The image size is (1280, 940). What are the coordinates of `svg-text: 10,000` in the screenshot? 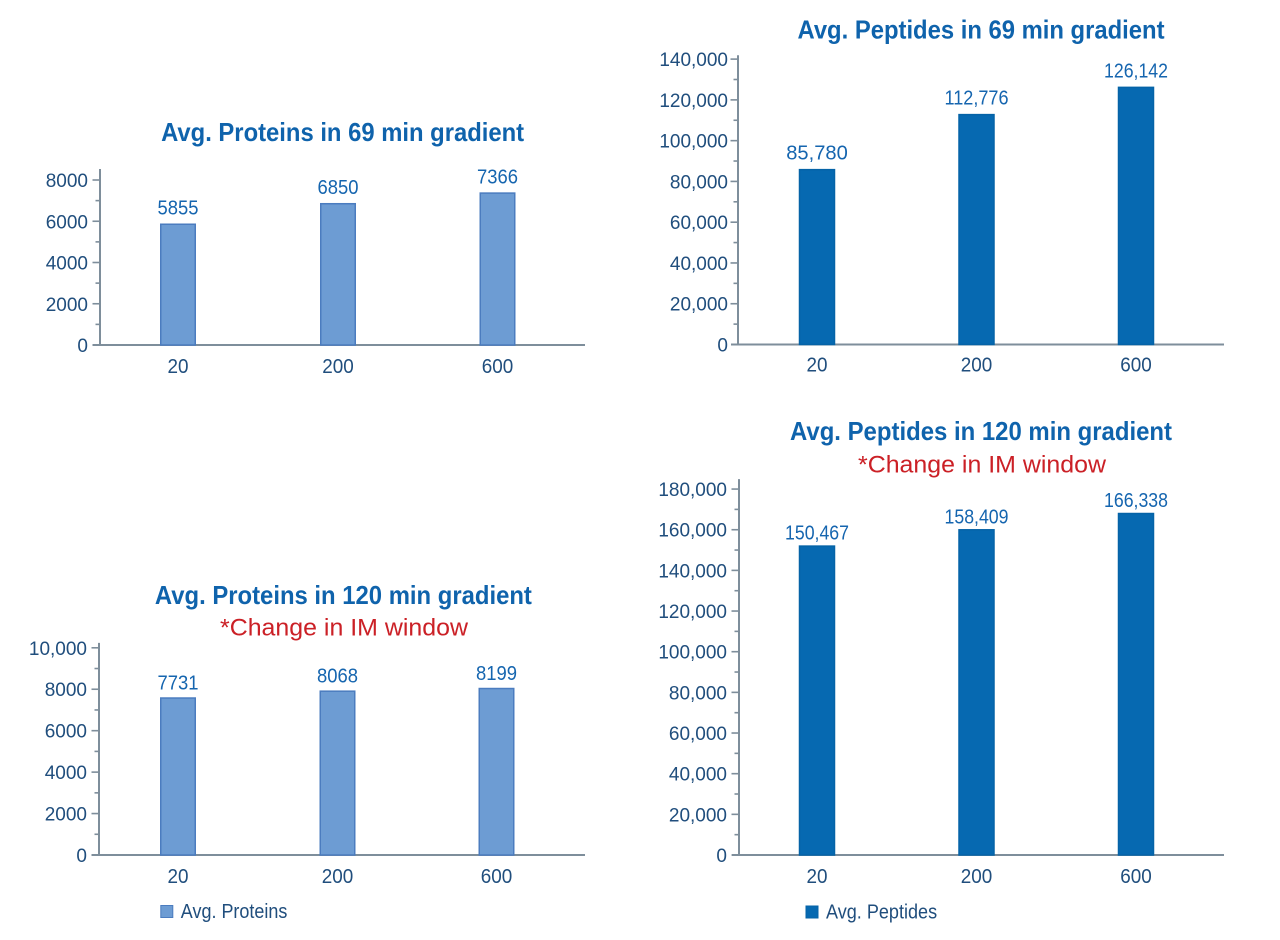 It's located at (58, 649).